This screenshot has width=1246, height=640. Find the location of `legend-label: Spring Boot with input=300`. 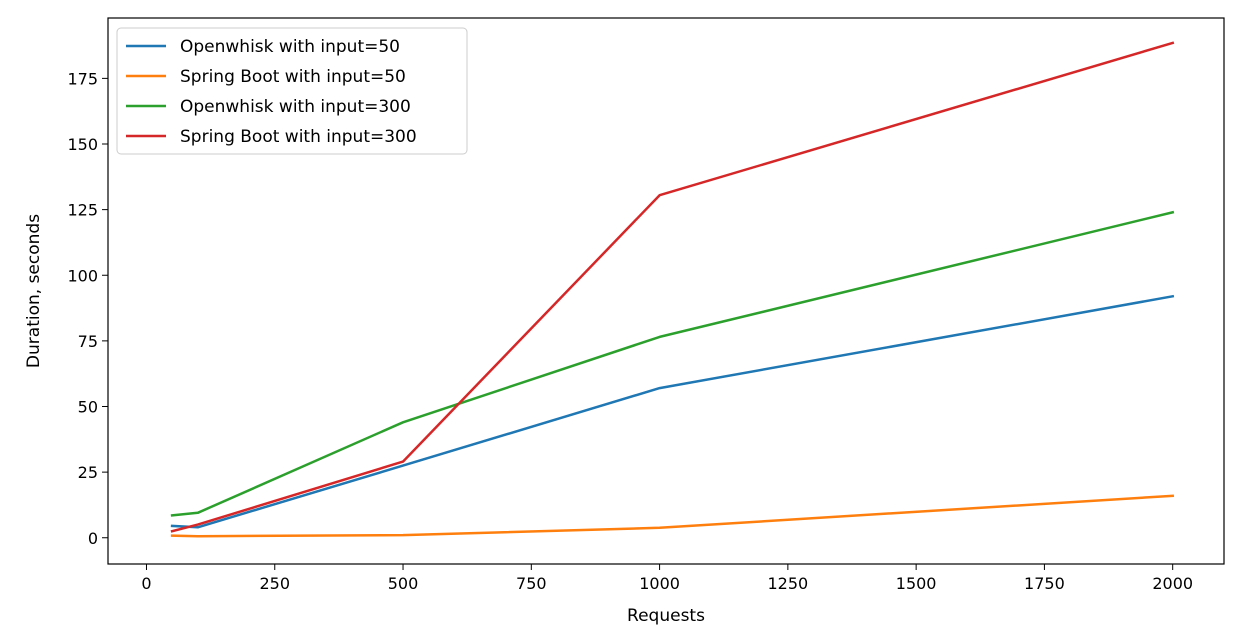

legend-label: Spring Boot with input=300 is located at coordinates (298, 137).